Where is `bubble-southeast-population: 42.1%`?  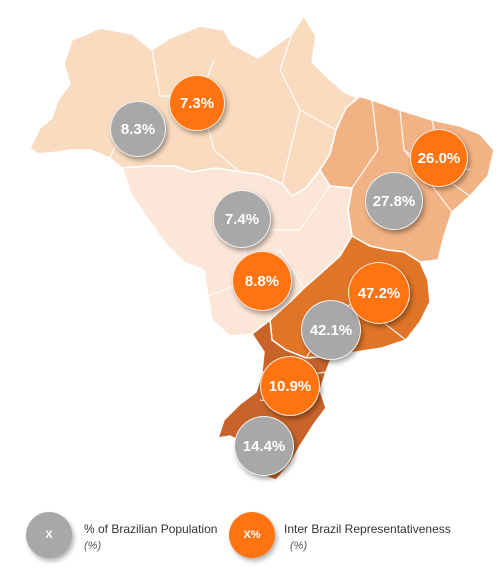 bubble-southeast-population: 42.1% is located at coordinates (331, 330).